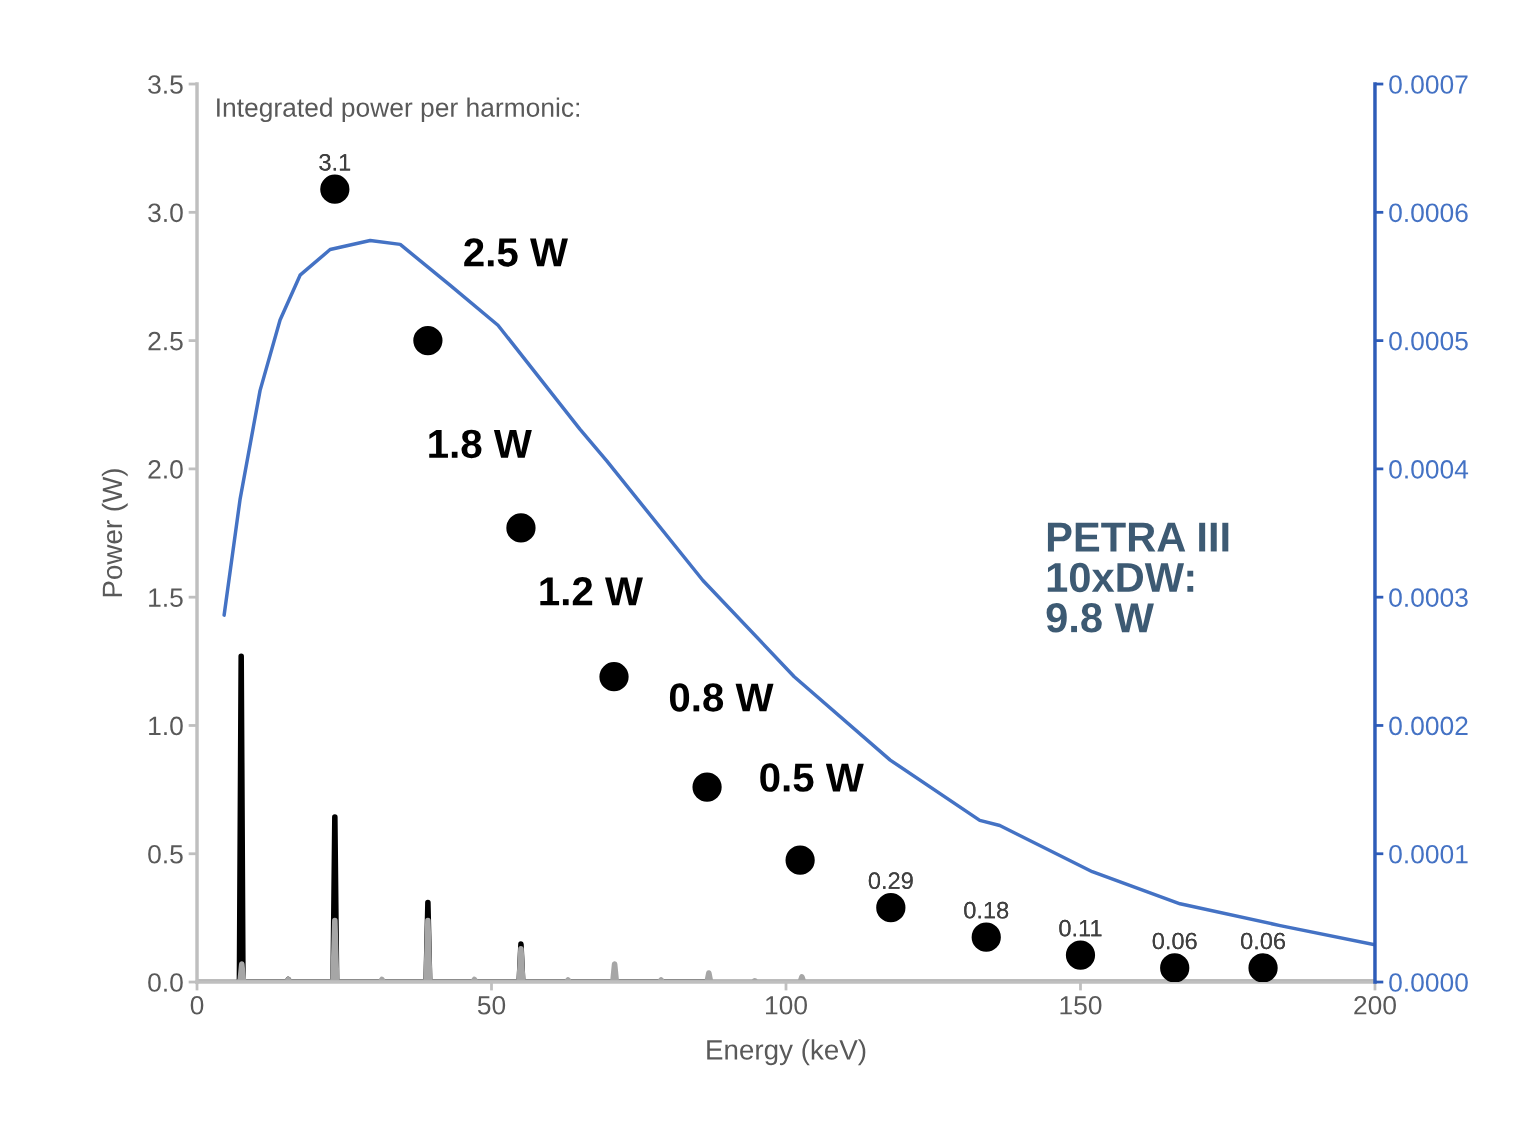  Describe the element at coordinates (166, 597) in the screenshot. I see `y-tick-label: 1.5` at that location.